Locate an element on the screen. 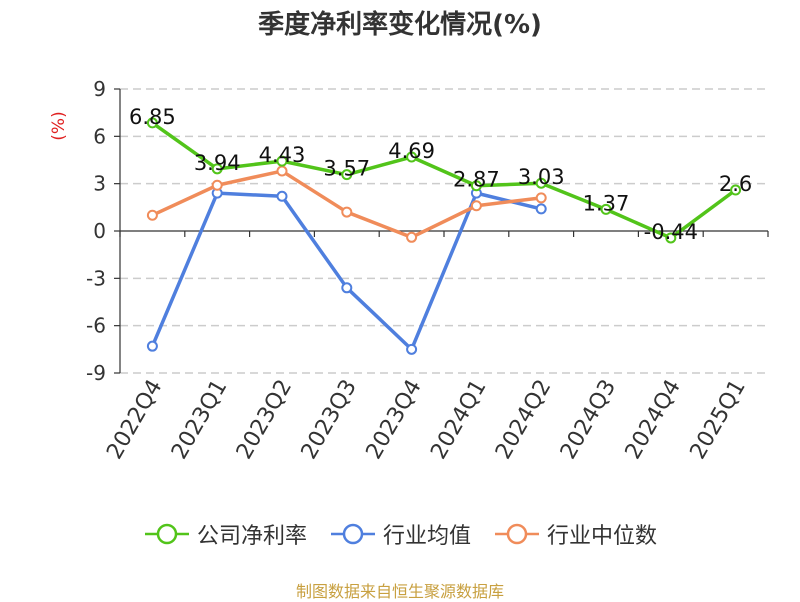 Image resolution: width=800 pixels, height=602 pixels. y-tick-label: 9 is located at coordinates (99, 89).